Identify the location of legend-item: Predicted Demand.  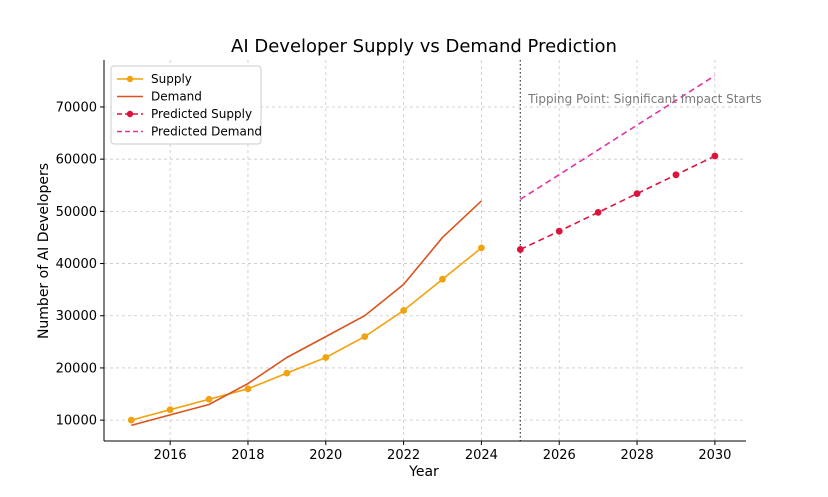
(189, 132).